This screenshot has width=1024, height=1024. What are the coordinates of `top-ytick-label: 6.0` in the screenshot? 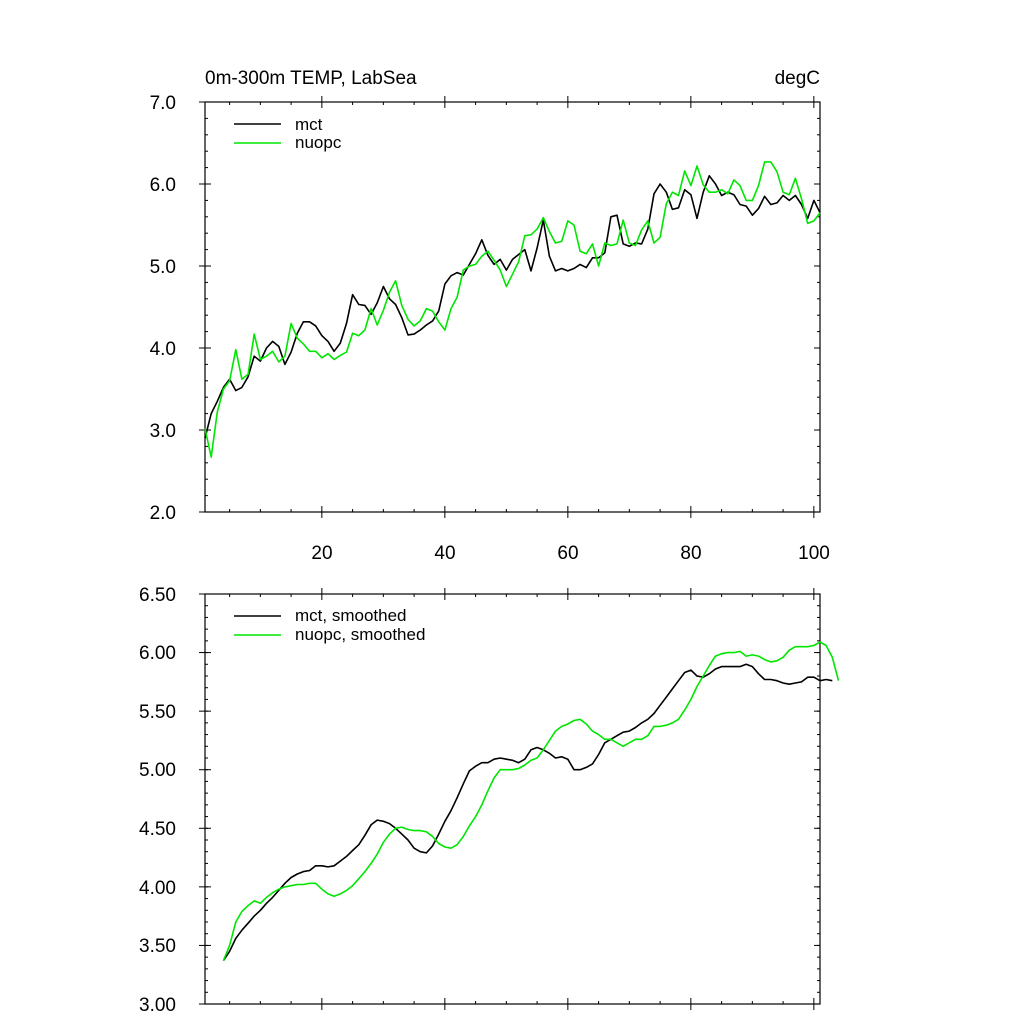 It's located at (163, 185).